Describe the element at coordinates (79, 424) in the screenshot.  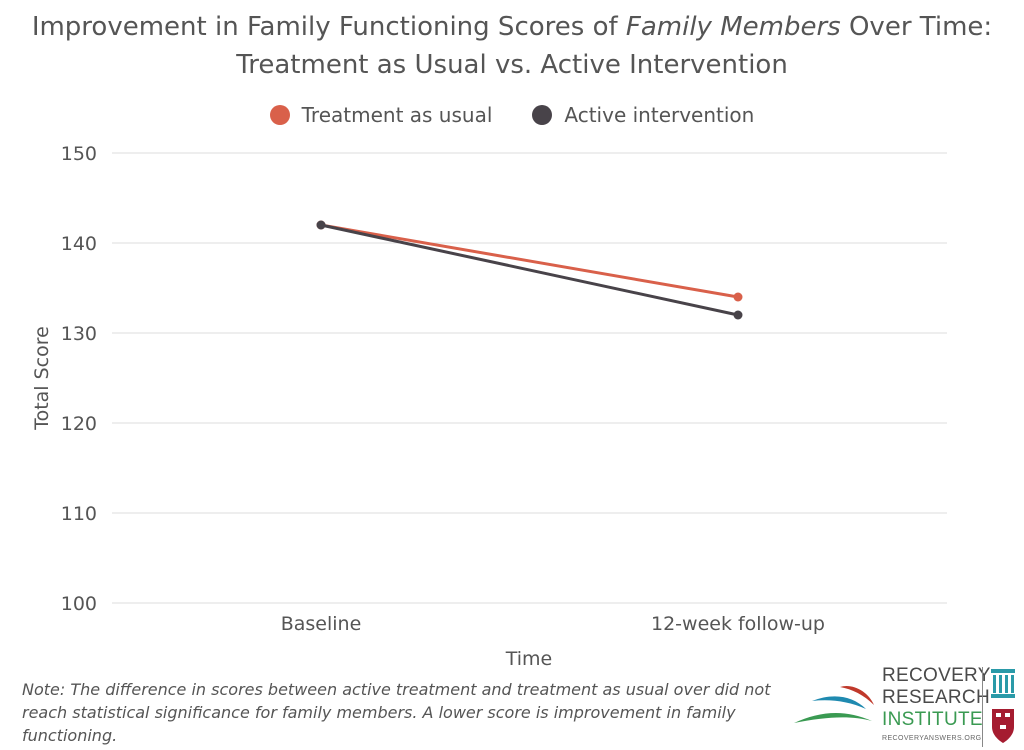
I see `y-tick-label: 120` at that location.